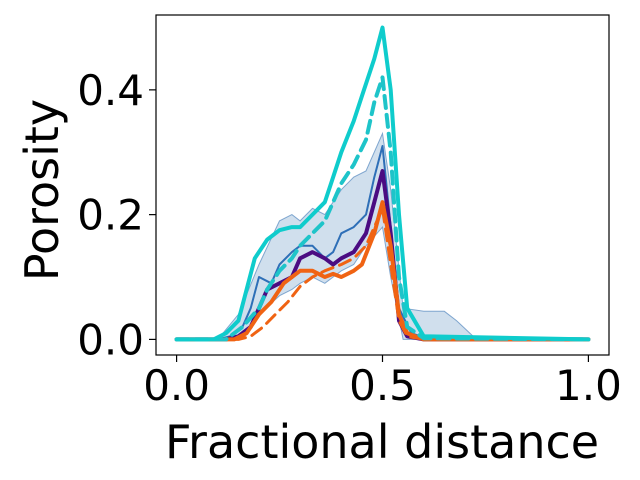  I want to click on x-tick-label: 1.0, so click(588, 385).